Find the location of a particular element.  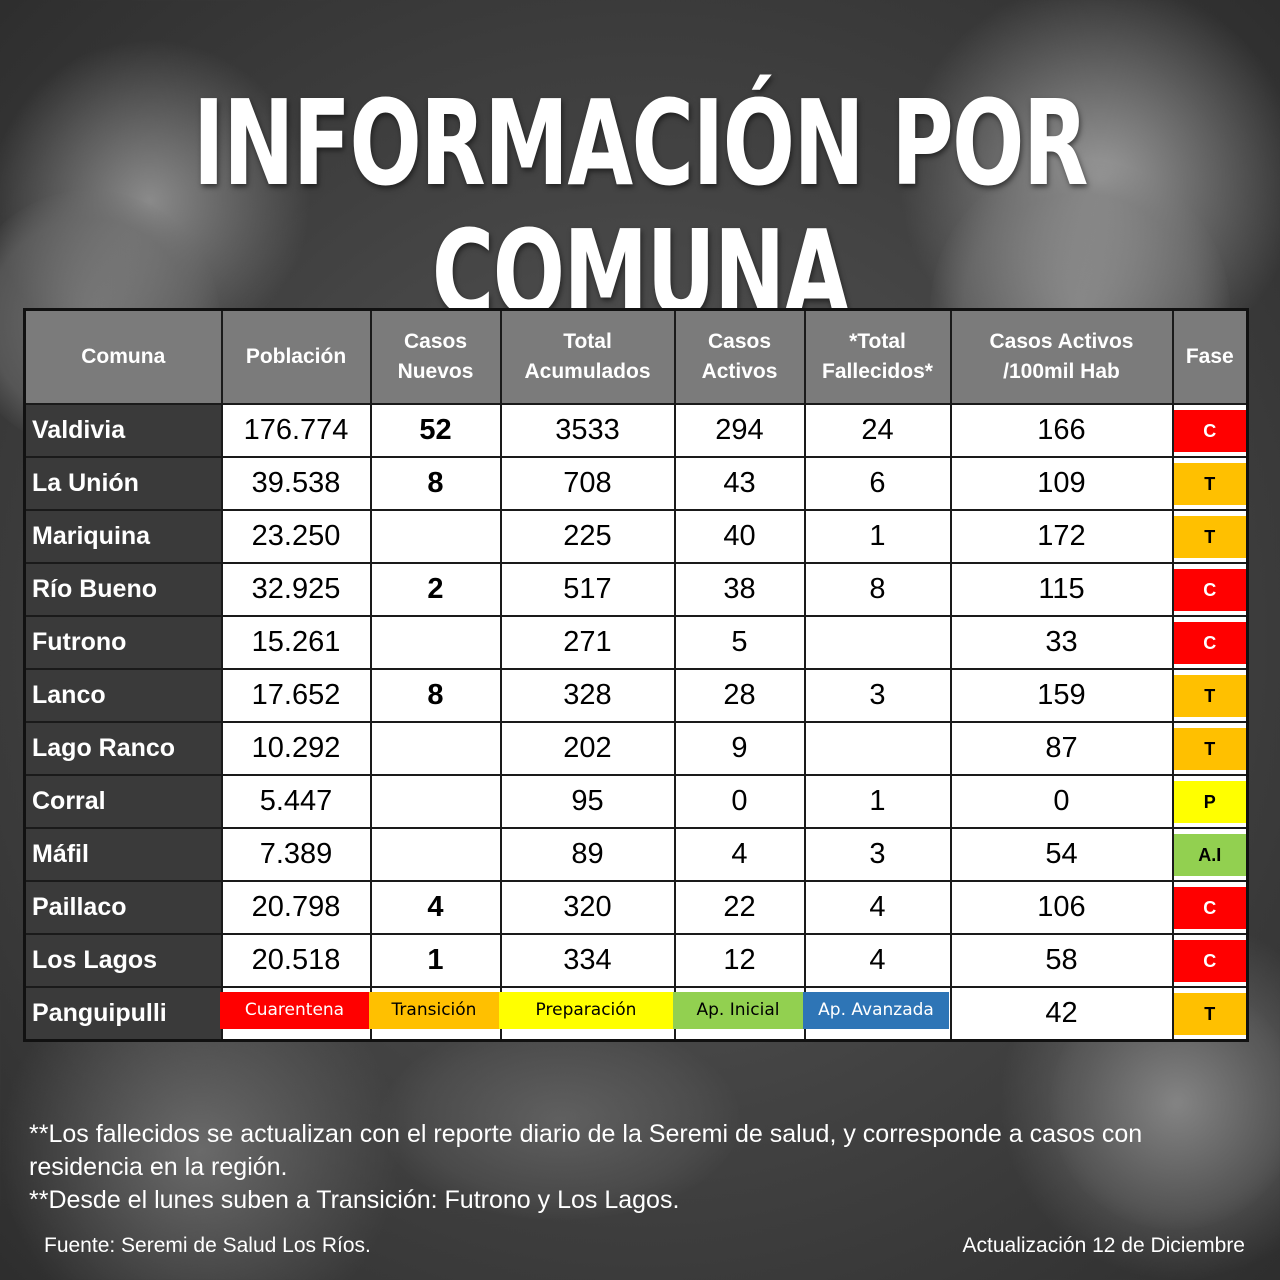

cell-por100mil: 166 is located at coordinates (1061, 430).